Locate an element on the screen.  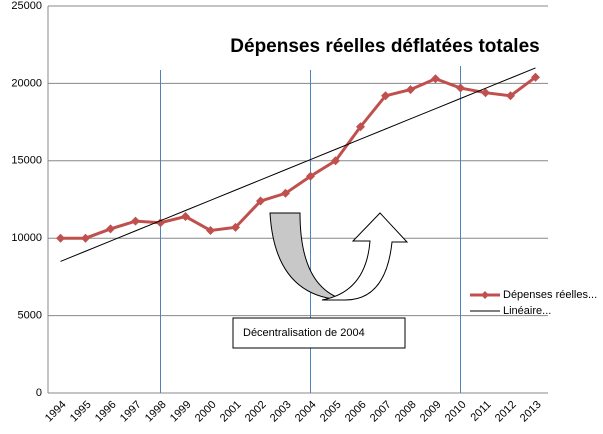
y-tick-label: 15000 is located at coordinates (26, 161).